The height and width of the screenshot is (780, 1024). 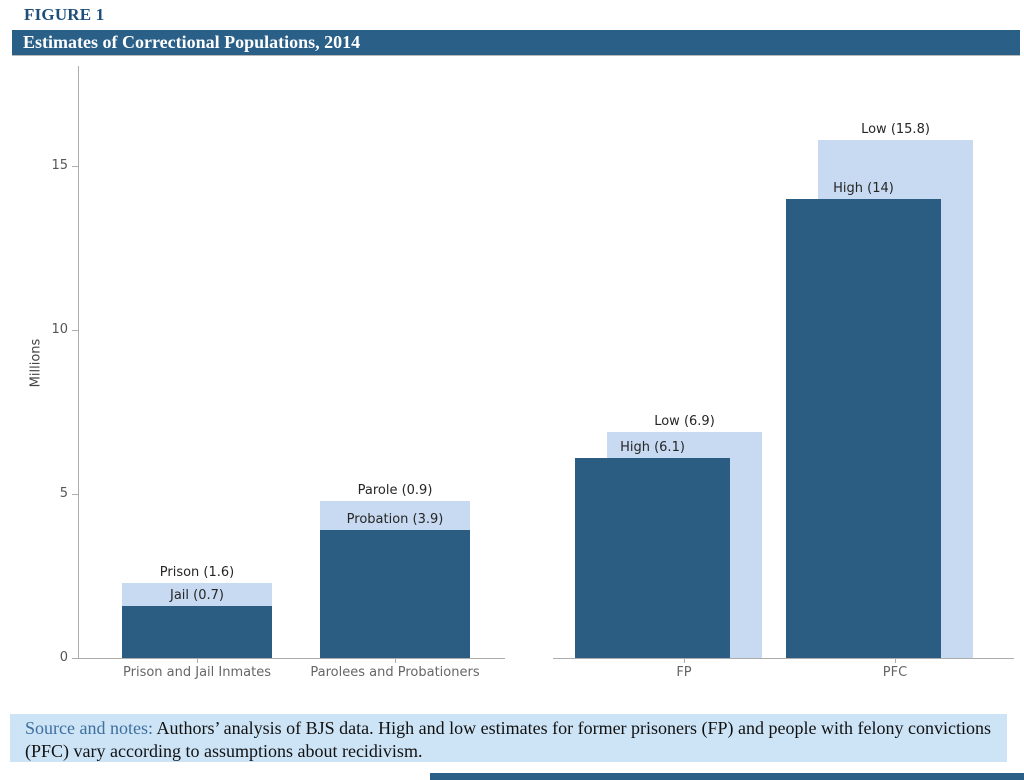 I want to click on bar-annotation: Jail (0.7), so click(x=197, y=595).